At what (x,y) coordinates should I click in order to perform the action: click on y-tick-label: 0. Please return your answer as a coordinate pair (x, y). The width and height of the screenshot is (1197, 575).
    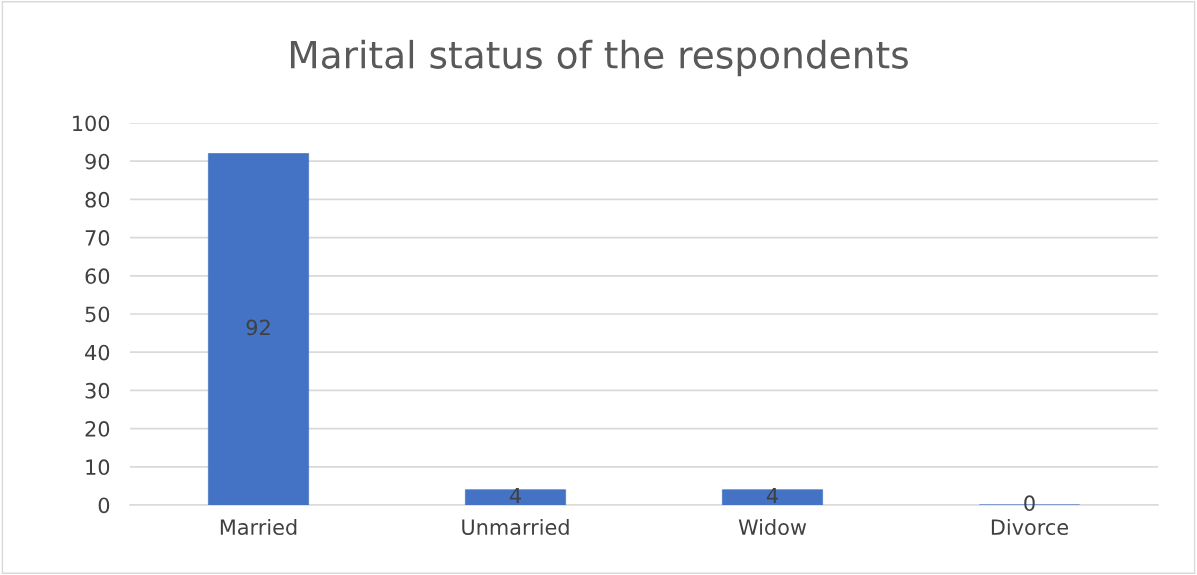
    Looking at the image, I should click on (104, 505).